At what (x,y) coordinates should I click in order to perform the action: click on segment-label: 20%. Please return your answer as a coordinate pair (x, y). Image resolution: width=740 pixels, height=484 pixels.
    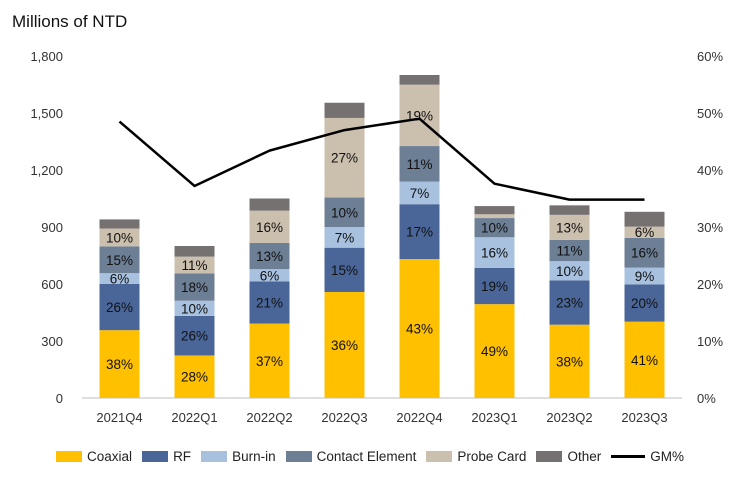
    Looking at the image, I should click on (644, 303).